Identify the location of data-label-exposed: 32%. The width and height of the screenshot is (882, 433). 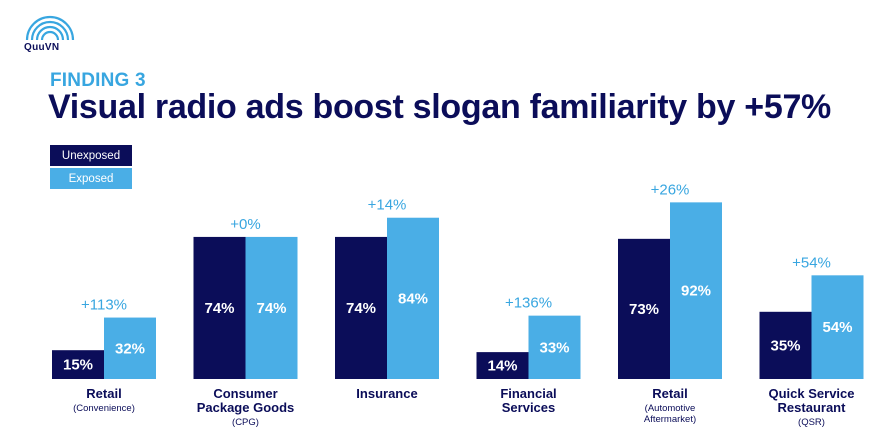
(130, 348).